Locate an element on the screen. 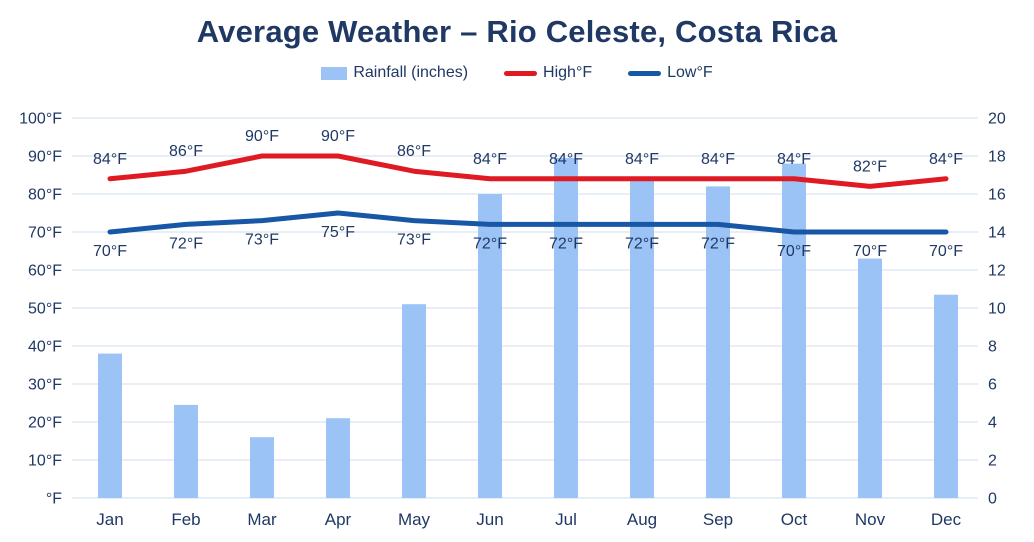 This screenshot has height=542, width=1034. chart-legend: Rainfall (inches) High°F Low°F is located at coordinates (517, 73).